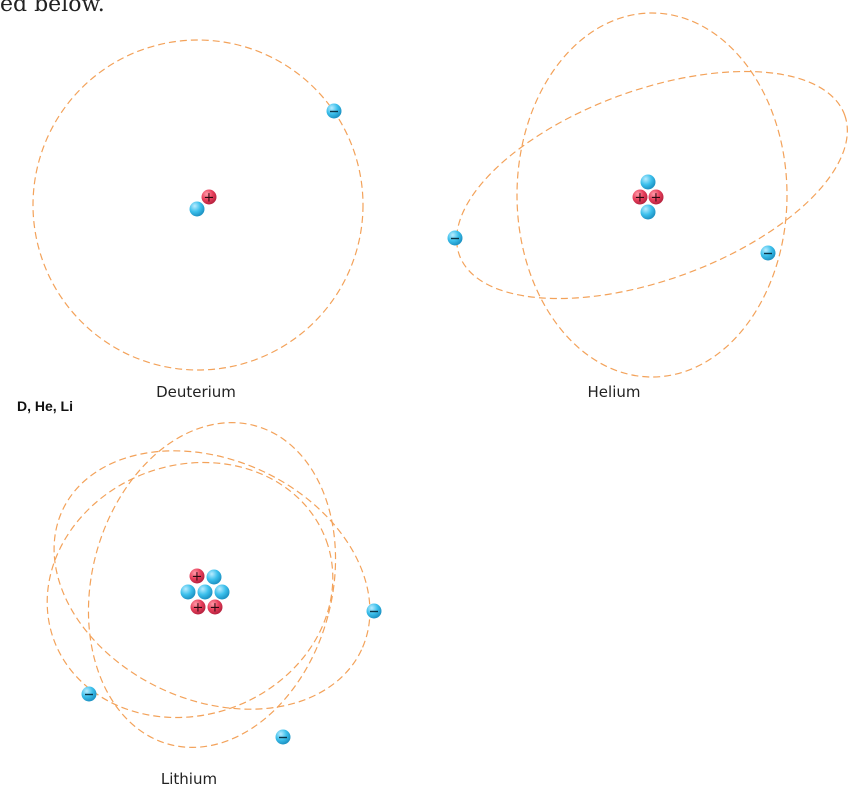 Image resolution: width=850 pixels, height=791 pixels. What do you see at coordinates (196, 392) in the screenshot?
I see `deuterium-label: Deuterium` at bounding box center [196, 392].